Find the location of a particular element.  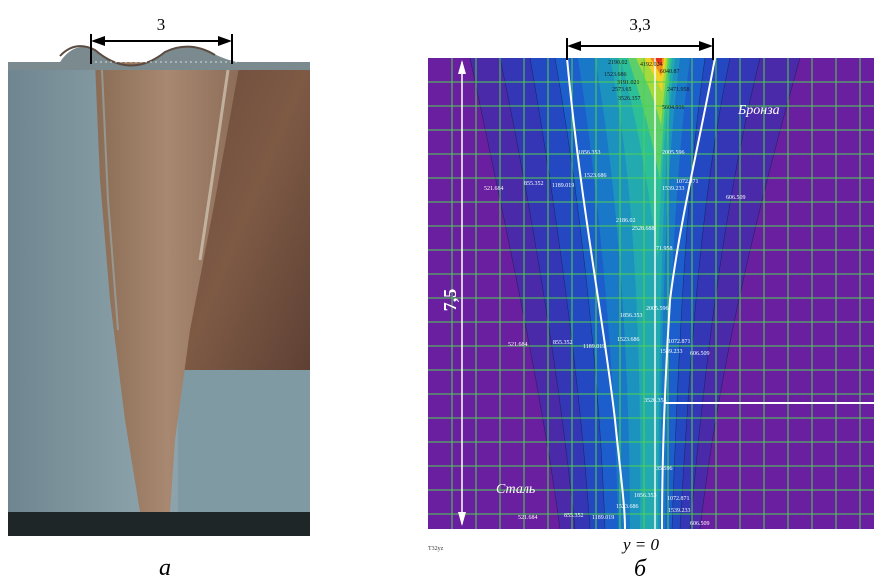

steel-lower-right is located at coordinates (244, 443).